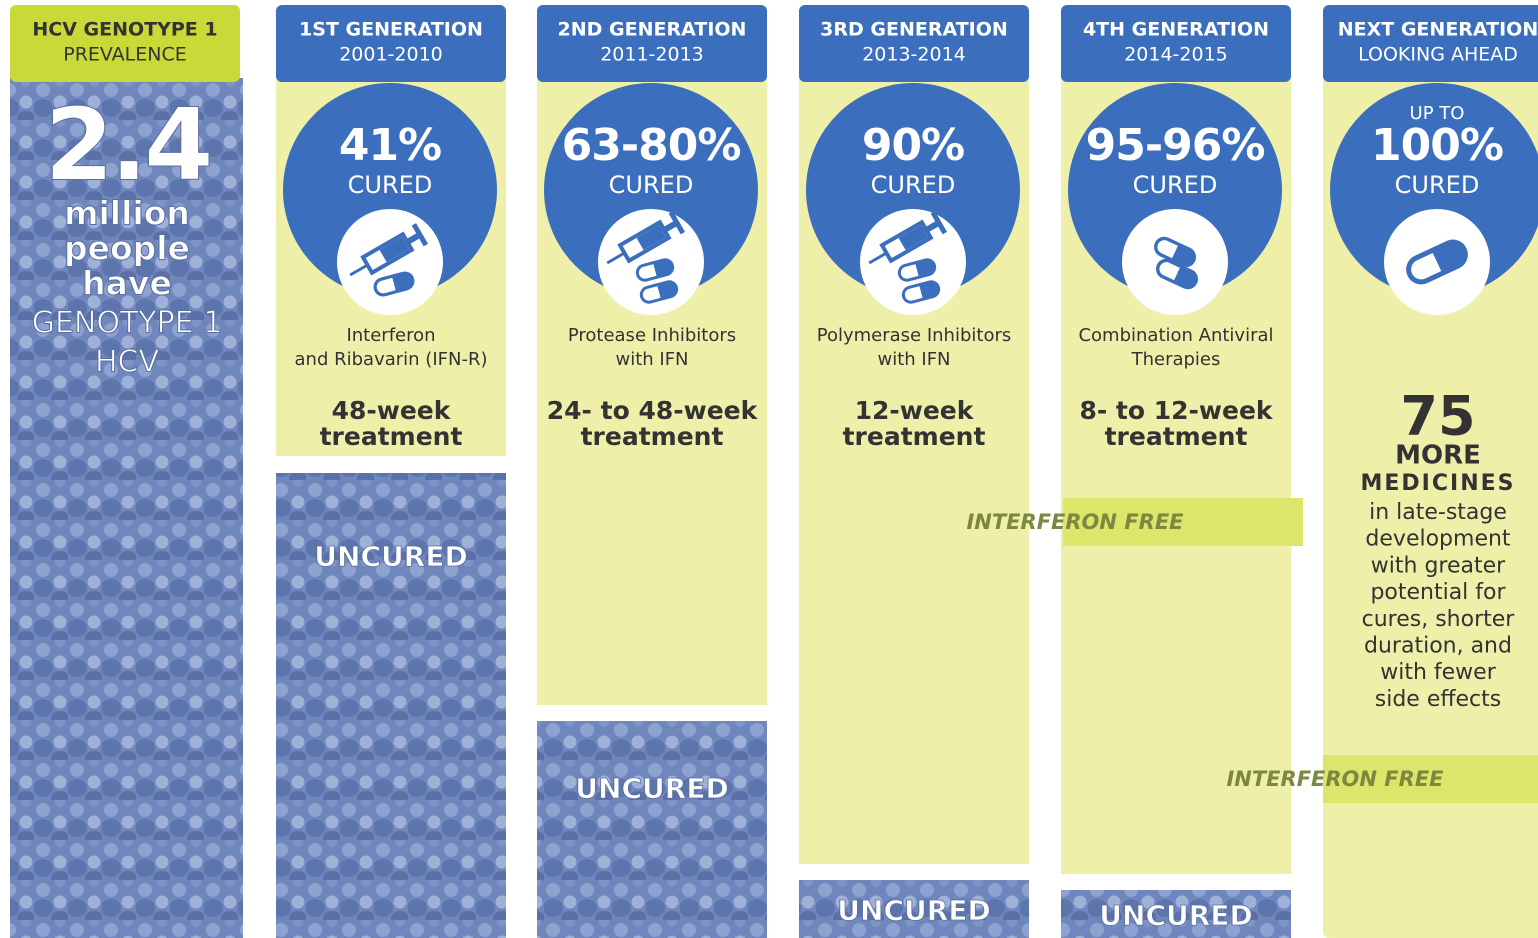  Describe the element at coordinates (125, 55) in the screenshot. I see `header-line: PREVALENCE` at that location.